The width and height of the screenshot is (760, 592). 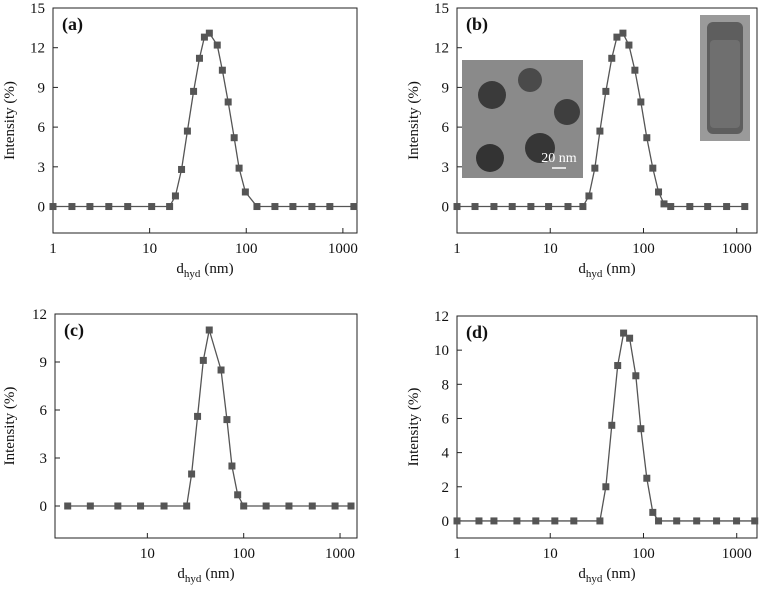 I want to click on y-tick-label: 15, so click(x=37, y=9).